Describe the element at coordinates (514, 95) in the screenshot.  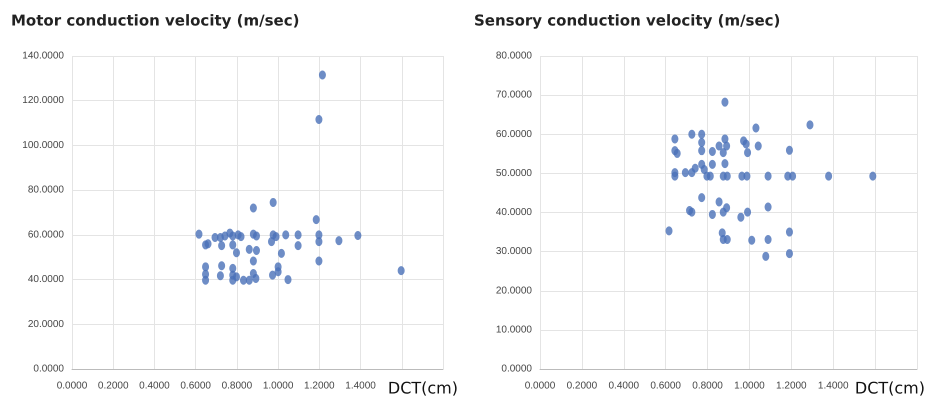
I see `y-tick-label: 70.0000` at that location.